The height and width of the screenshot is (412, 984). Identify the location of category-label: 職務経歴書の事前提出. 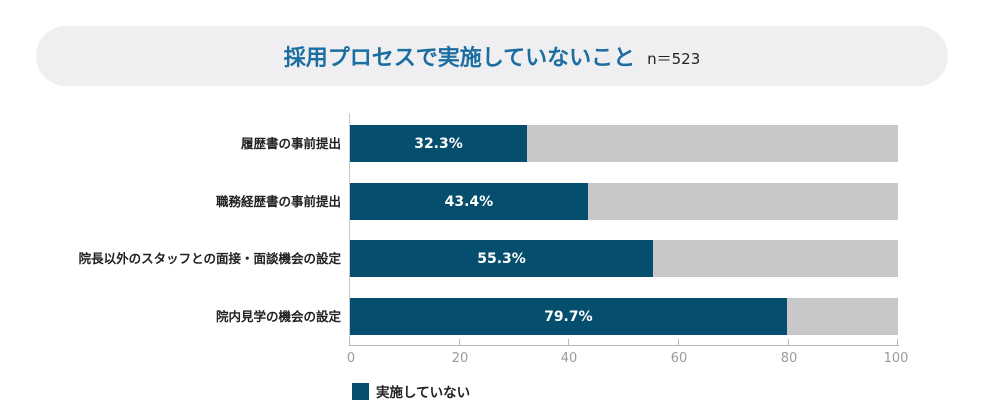
(278, 201).